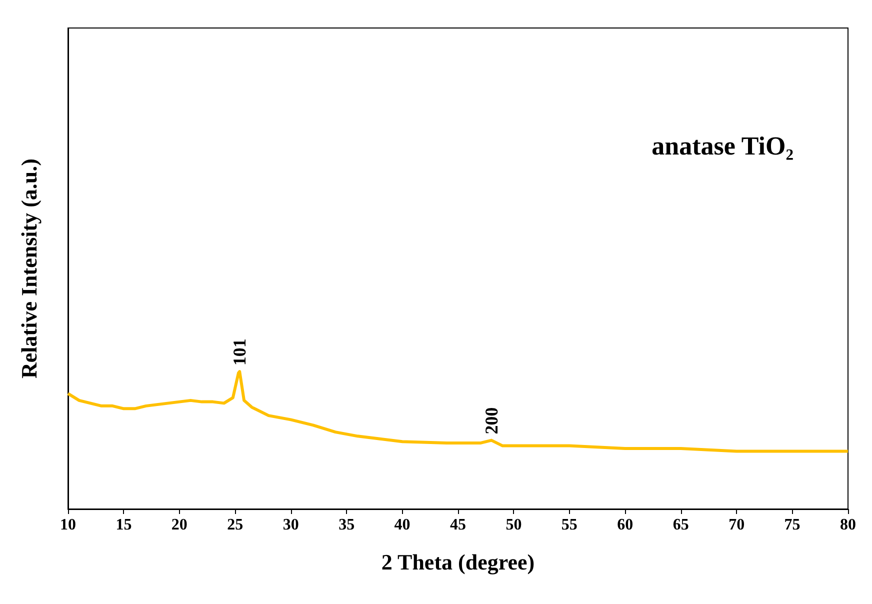  Describe the element at coordinates (723, 146) in the screenshot. I see `text: anatase TiO₂` at that location.